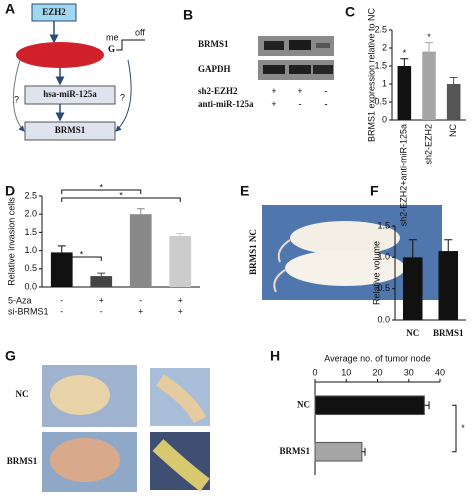 The width and height of the screenshot is (474, 500). What do you see at coordinates (275, 356) in the screenshot?
I see `panel-label: H` at bounding box center [275, 356].